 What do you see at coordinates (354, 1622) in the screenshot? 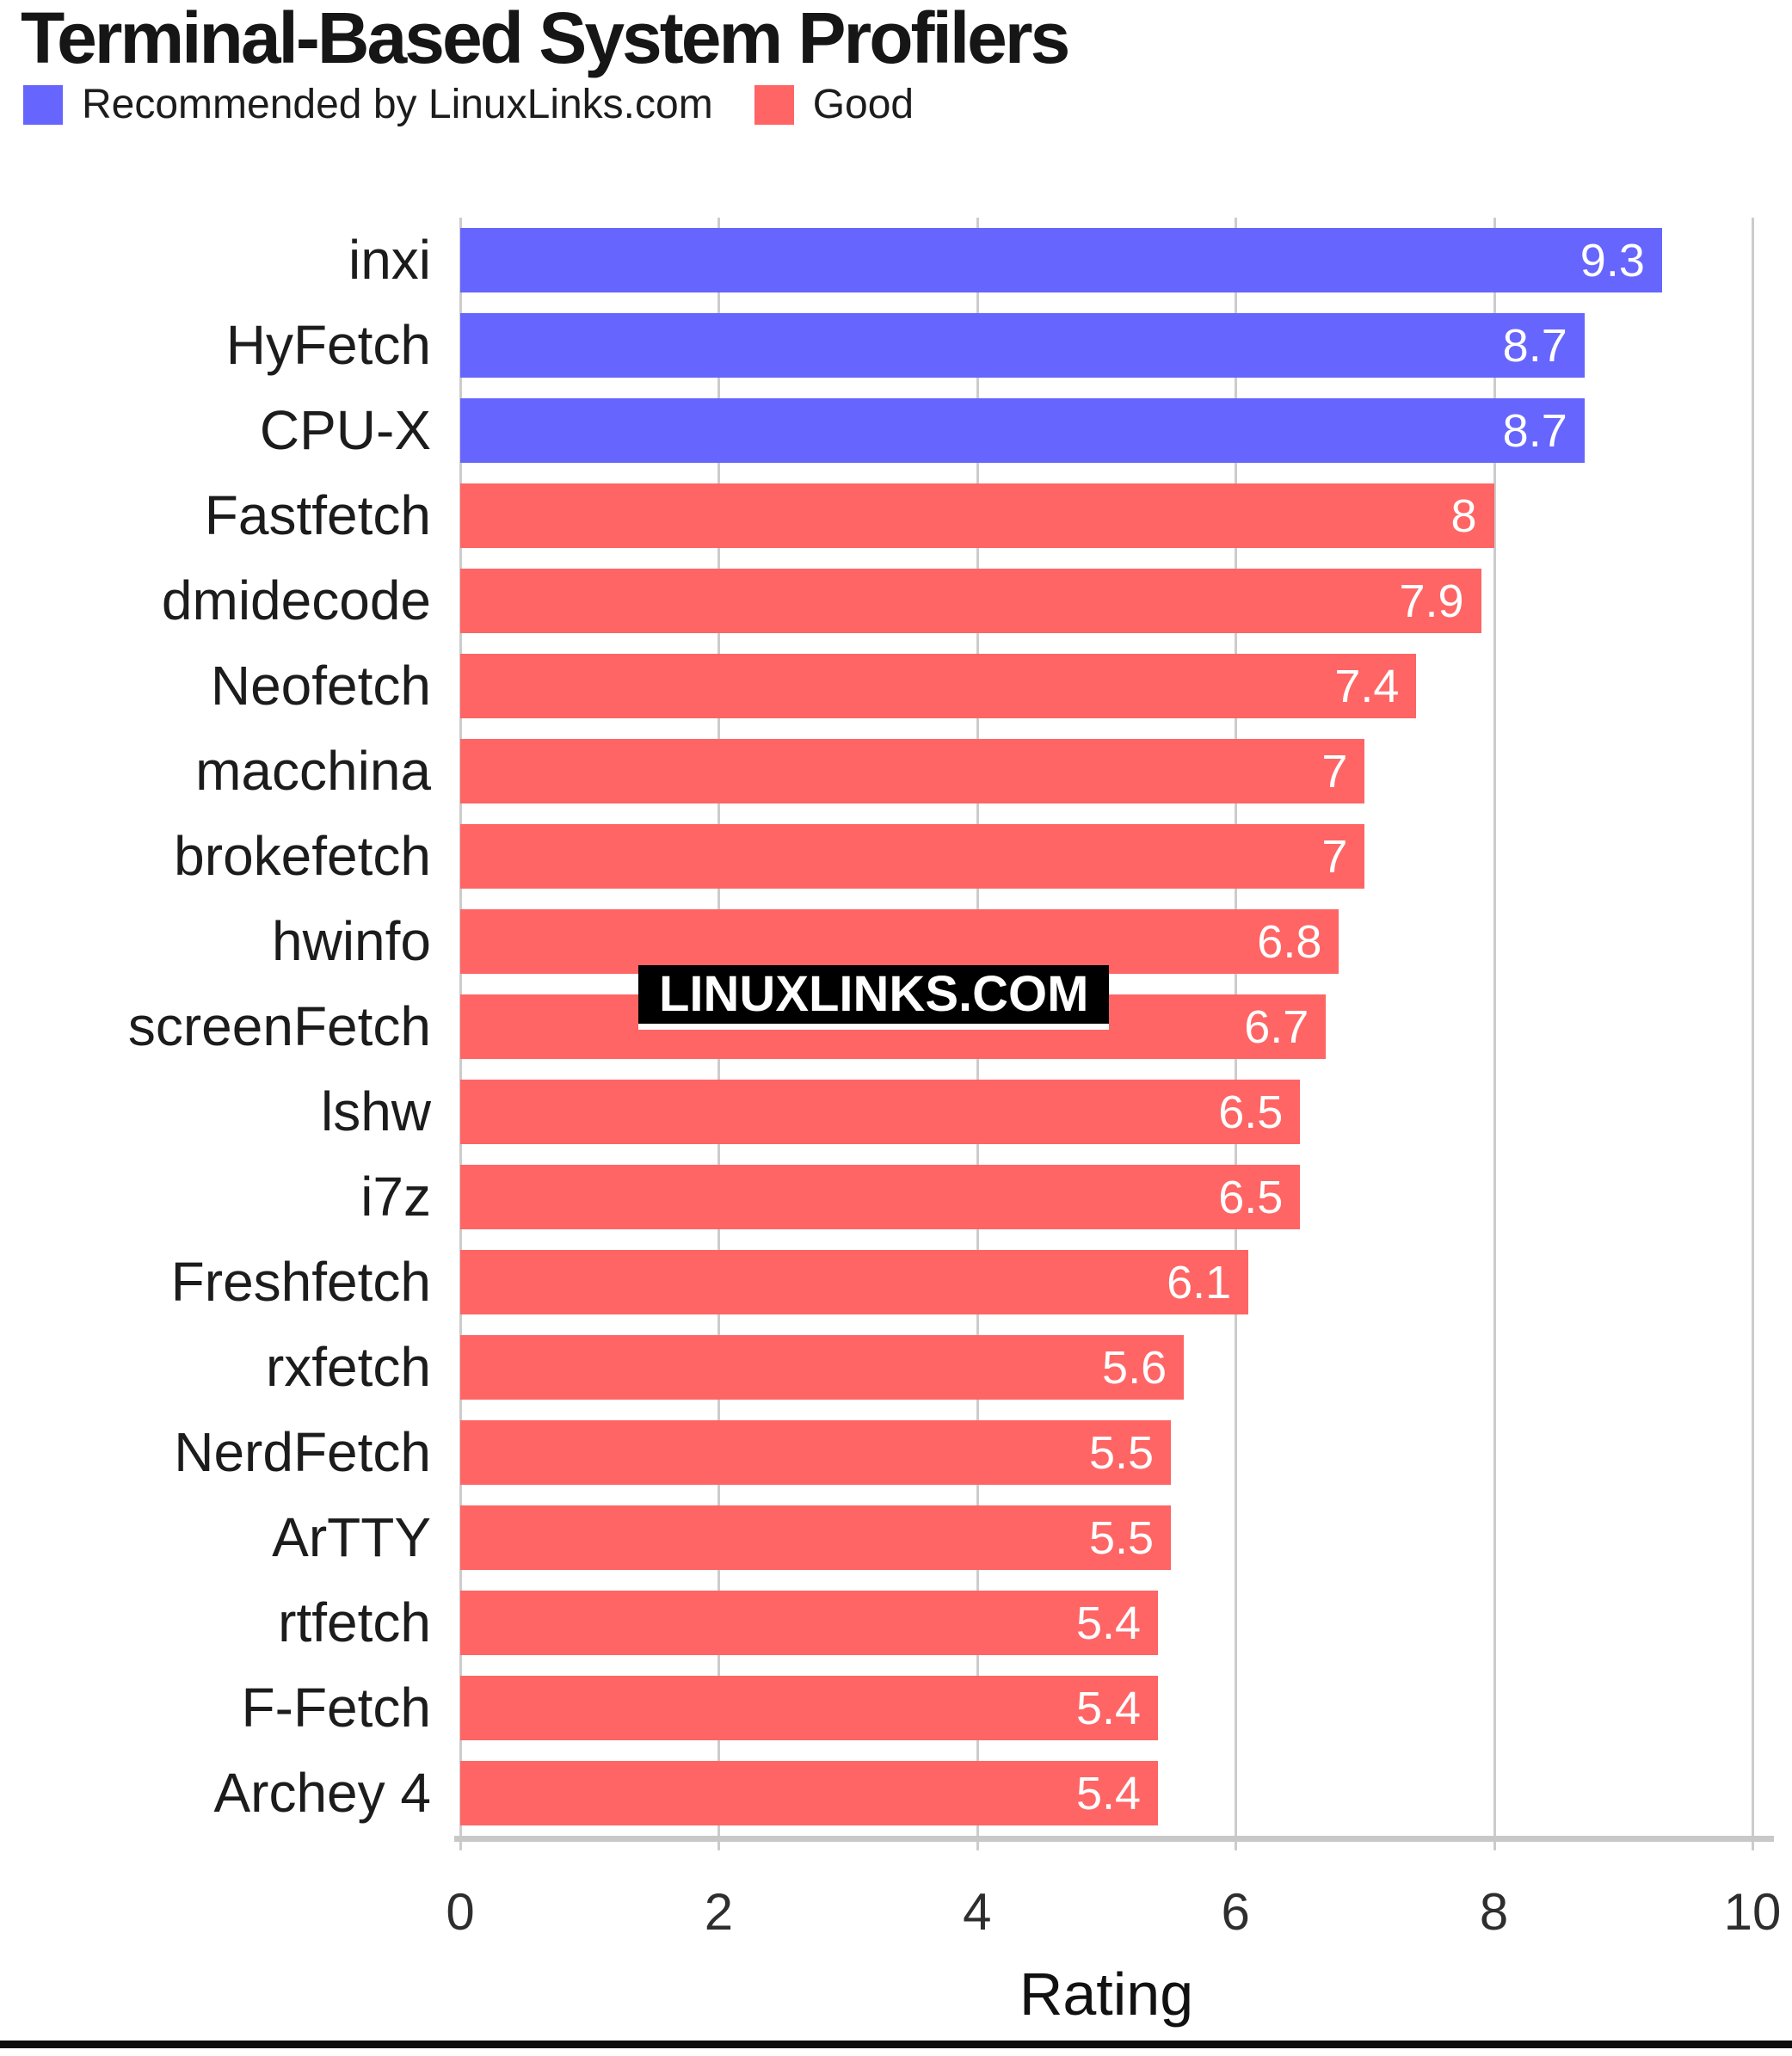
I see `category-label: rtfetch` at bounding box center [354, 1622].